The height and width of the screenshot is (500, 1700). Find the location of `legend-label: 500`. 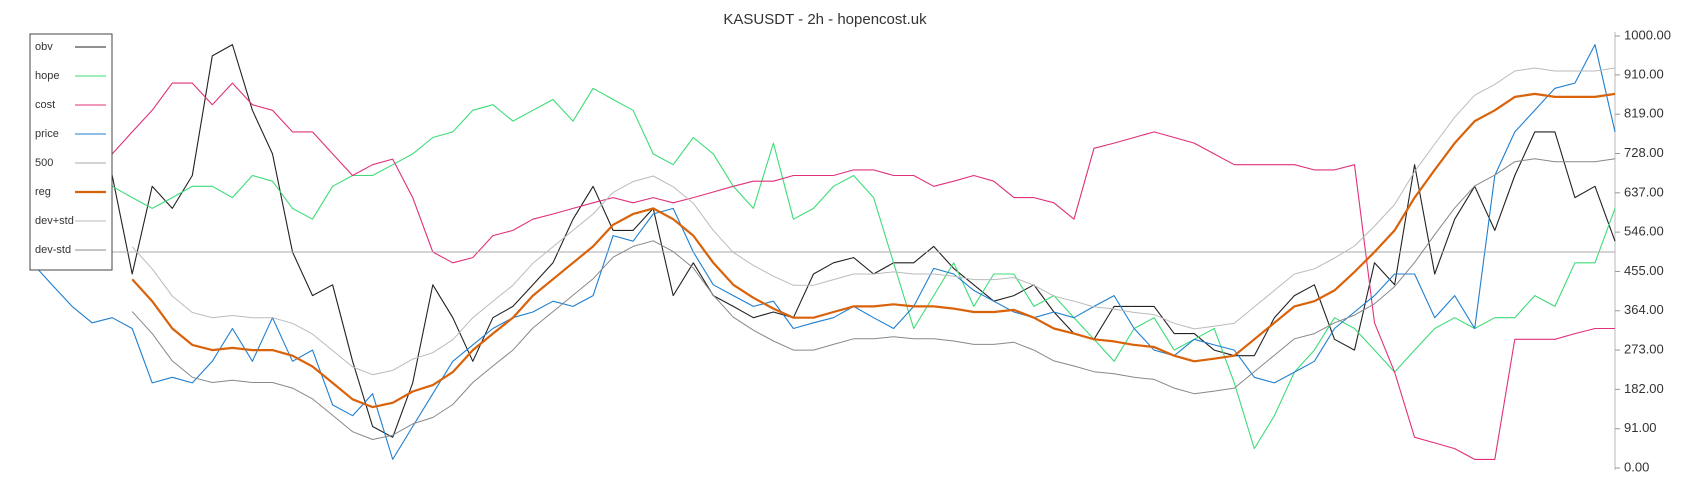

legend-label: 500 is located at coordinates (44, 163).